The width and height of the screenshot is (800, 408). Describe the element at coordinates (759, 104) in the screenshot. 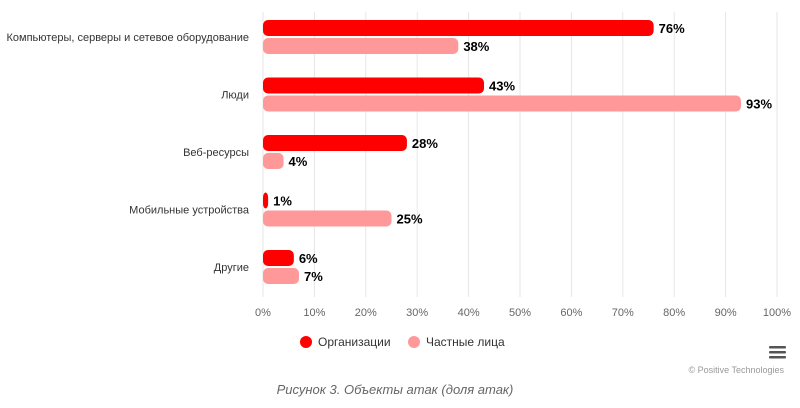

I see `data-label: 93%` at that location.